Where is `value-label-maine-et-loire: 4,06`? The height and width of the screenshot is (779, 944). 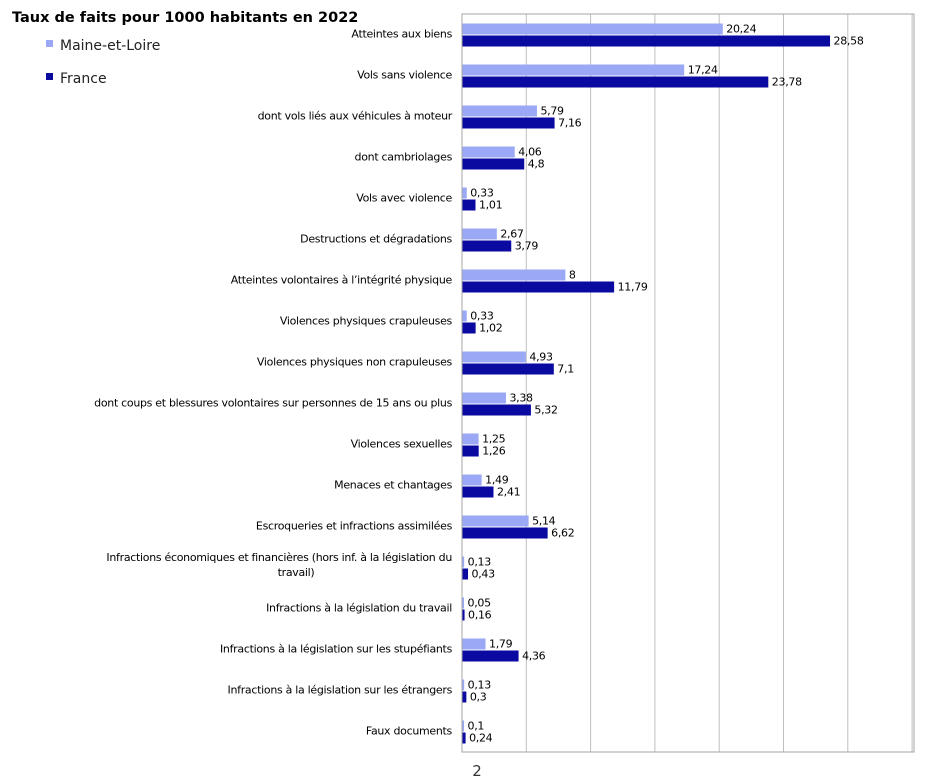
value-label-maine-et-loire: 4,06 is located at coordinates (530, 152).